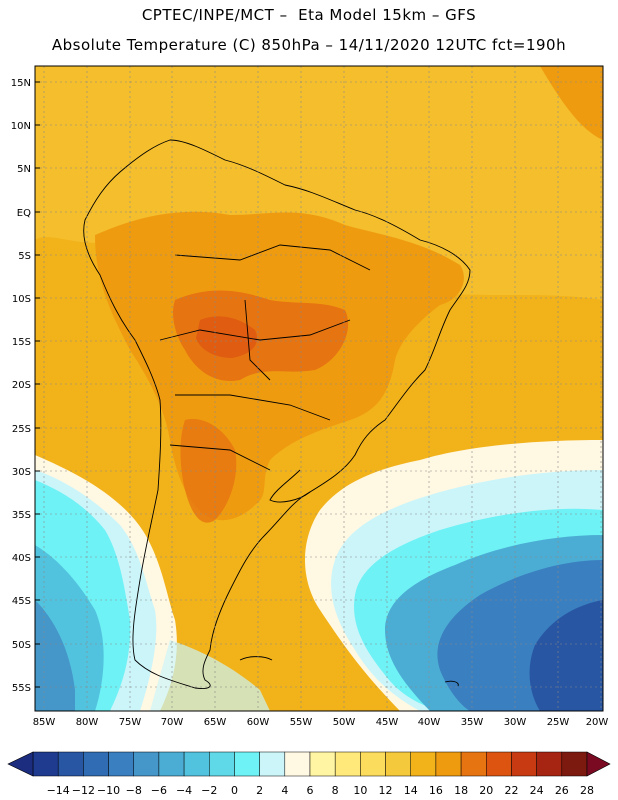 Image resolution: width=618 pixels, height=800 pixels. I want to click on legend-label: 4, so click(284, 790).